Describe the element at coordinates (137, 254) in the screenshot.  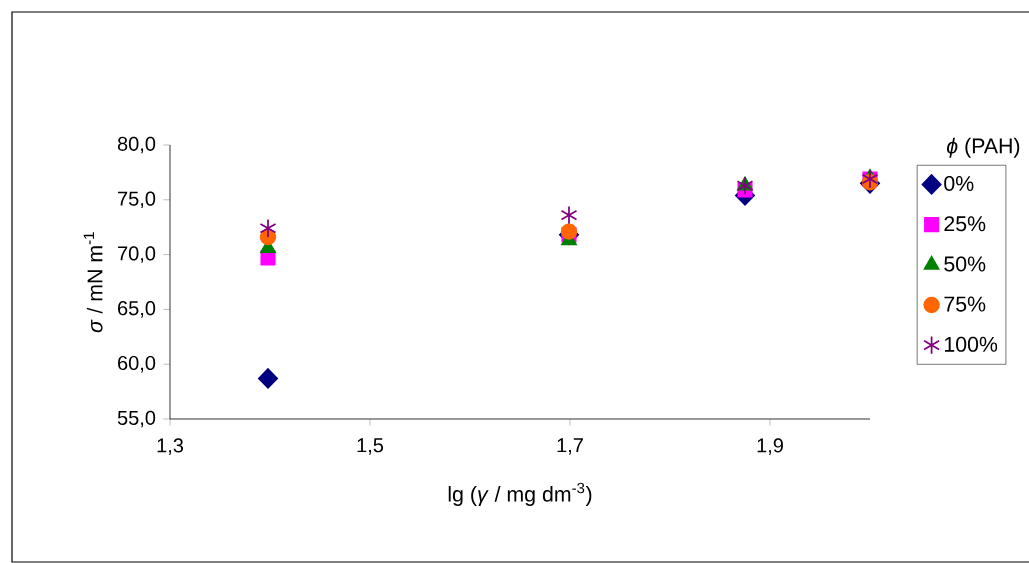
I see `y-tick-label: 70,0` at that location.